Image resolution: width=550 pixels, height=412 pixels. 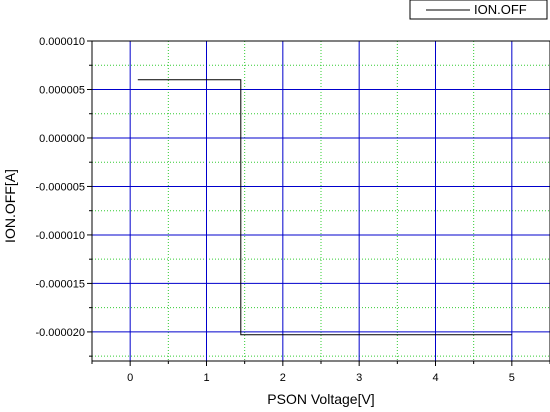 What do you see at coordinates (435, 378) in the screenshot?
I see `x-tick-label: 4` at bounding box center [435, 378].